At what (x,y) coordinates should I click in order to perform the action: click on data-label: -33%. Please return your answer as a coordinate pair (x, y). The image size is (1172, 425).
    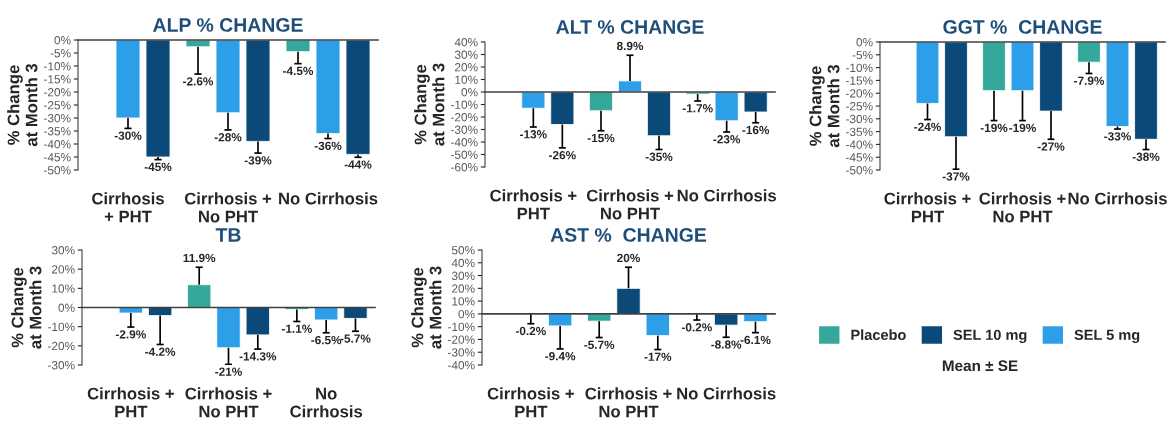
    Looking at the image, I should click on (1117, 136).